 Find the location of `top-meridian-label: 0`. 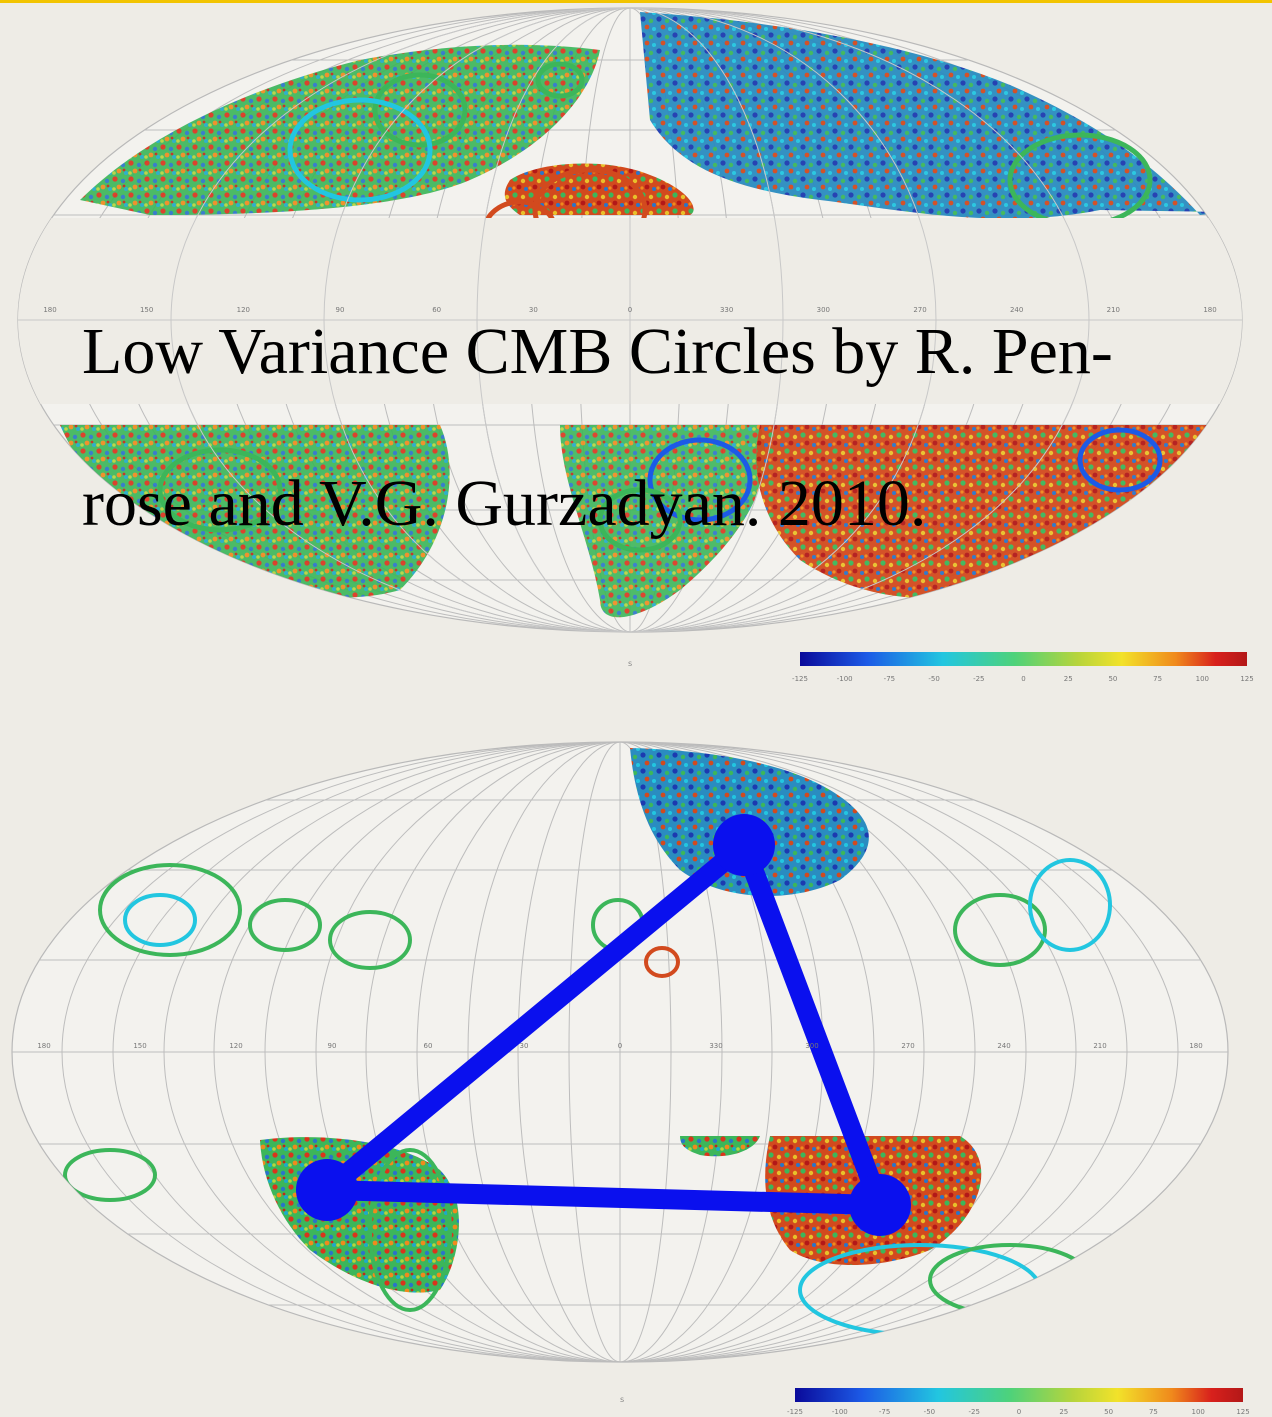

top-meridian-label: 0 is located at coordinates (630, 310).